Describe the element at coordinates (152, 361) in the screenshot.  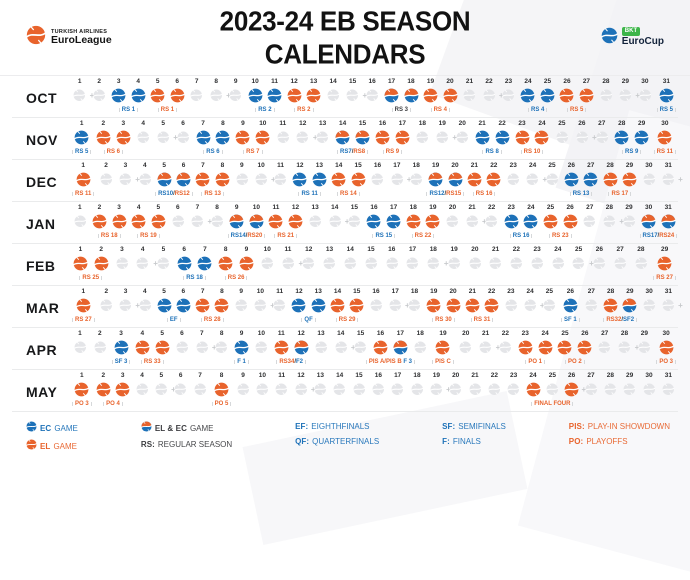
I see `round-label-text: RS 33` at that location.